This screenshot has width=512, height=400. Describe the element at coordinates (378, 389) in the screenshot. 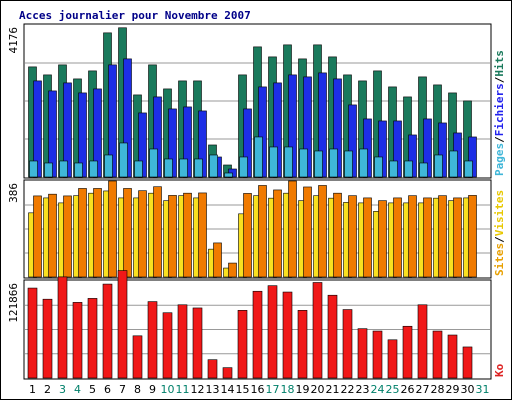

I see `x-tick-label-day-24: 24` at that location.